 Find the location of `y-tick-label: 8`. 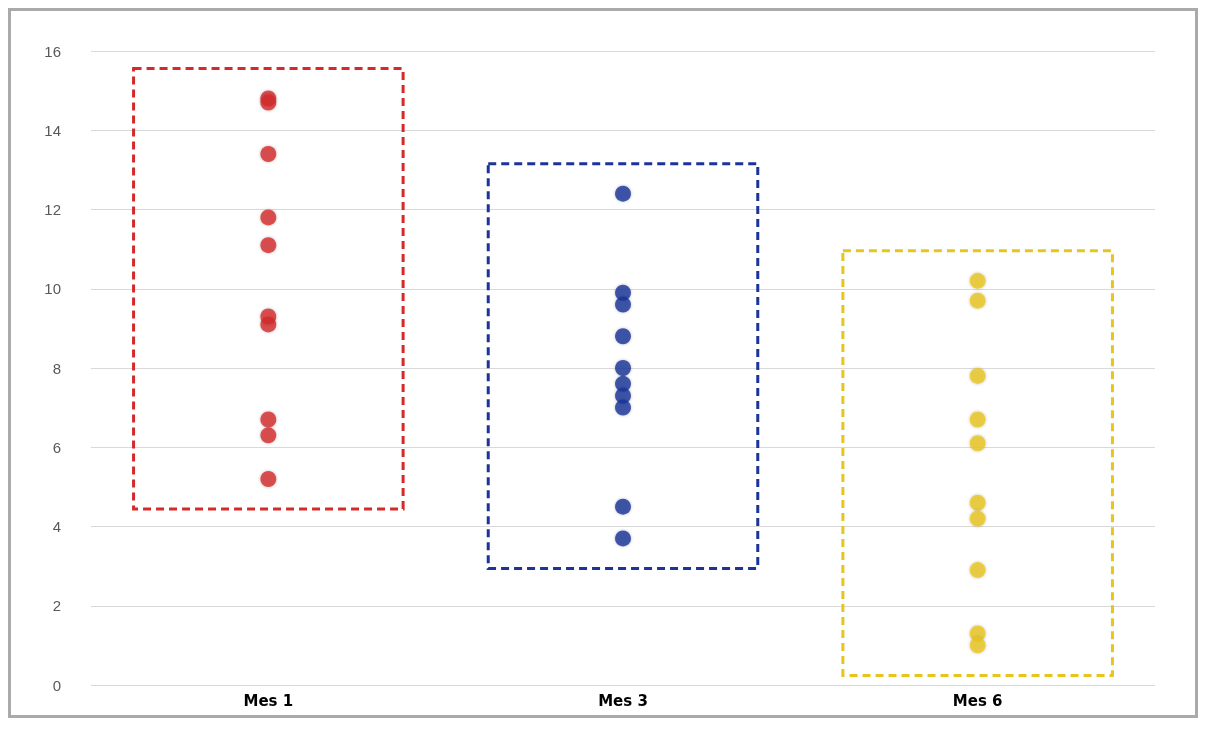

y-tick-label: 8 is located at coordinates (56, 368).